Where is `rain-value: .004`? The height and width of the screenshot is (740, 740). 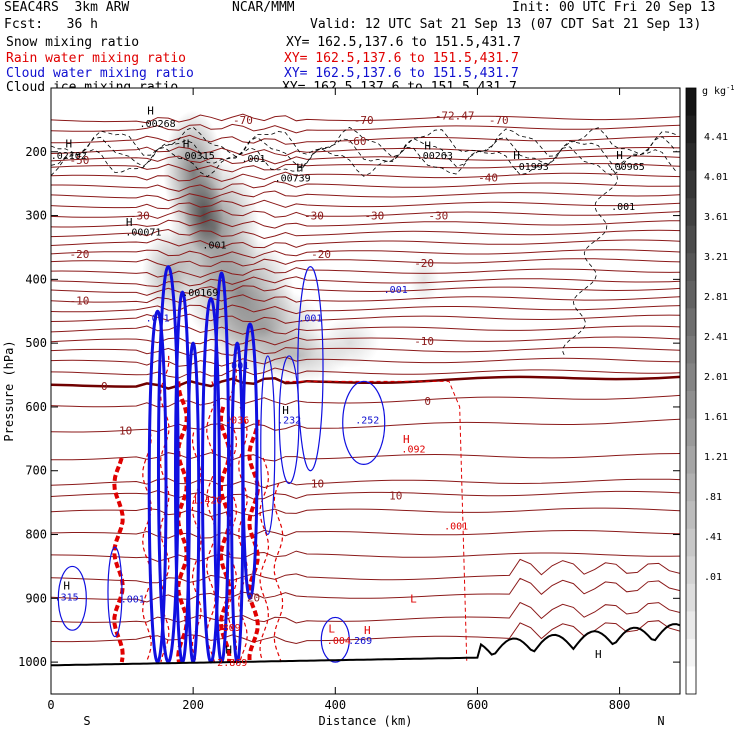 rain-value: .004 is located at coordinates (339, 641).